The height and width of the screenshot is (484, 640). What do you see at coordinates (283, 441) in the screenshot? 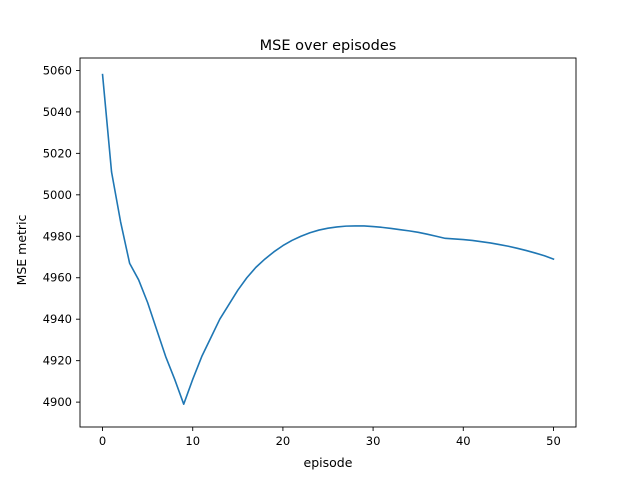
I see `x-tick-label: 20` at bounding box center [283, 441].